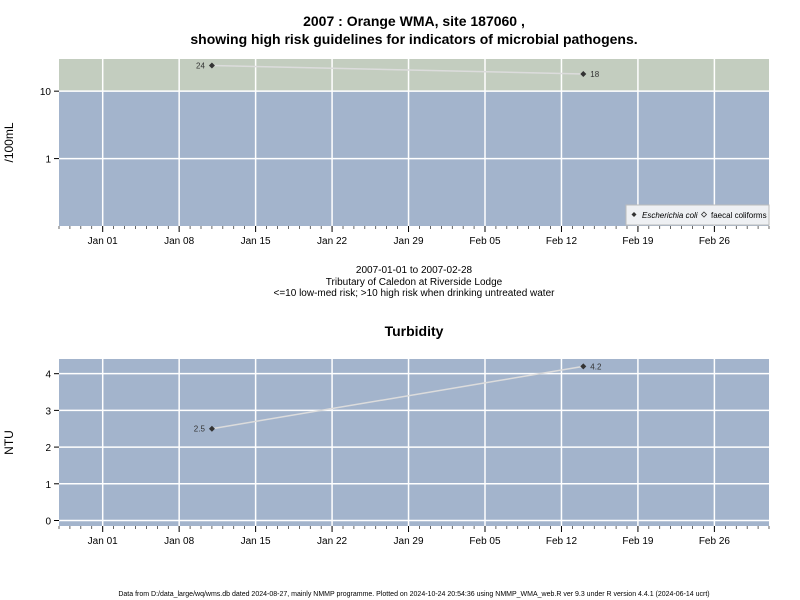  I want to click on data-label: 4.2, so click(596, 366).